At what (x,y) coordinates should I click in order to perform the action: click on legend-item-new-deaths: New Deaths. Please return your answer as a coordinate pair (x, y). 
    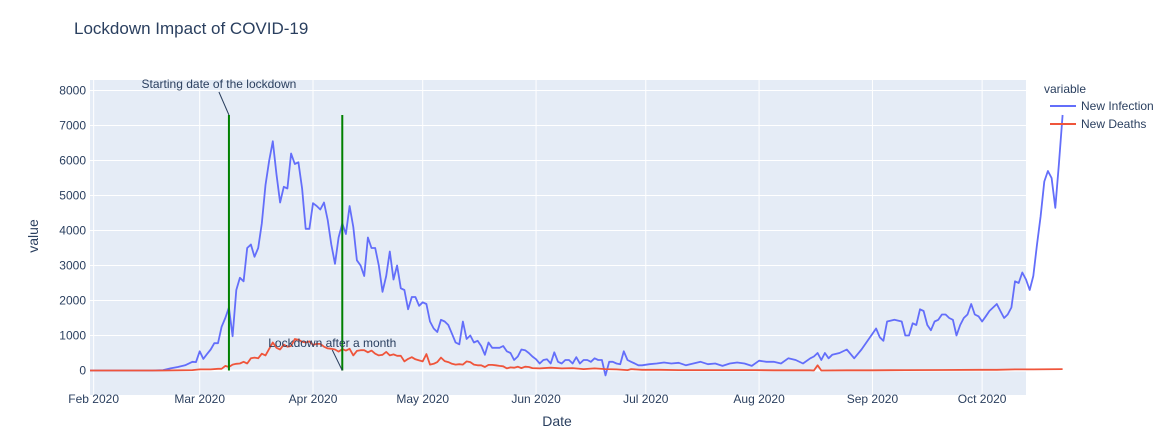
    Looking at the image, I should click on (1098, 124).